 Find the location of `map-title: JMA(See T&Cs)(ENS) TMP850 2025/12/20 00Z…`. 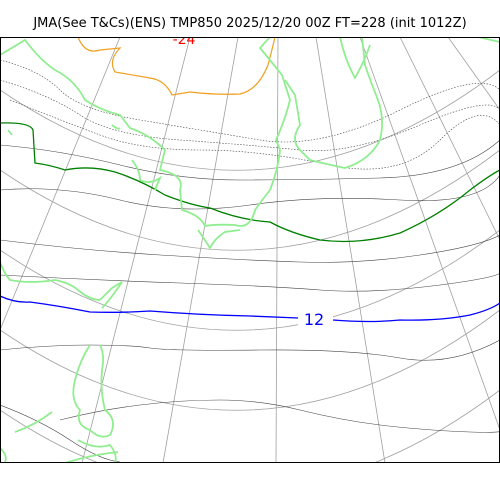

map-title: JMA(See T&Cs)(ENS) TMP850 2025/12/20 00Z… is located at coordinates (250, 23).